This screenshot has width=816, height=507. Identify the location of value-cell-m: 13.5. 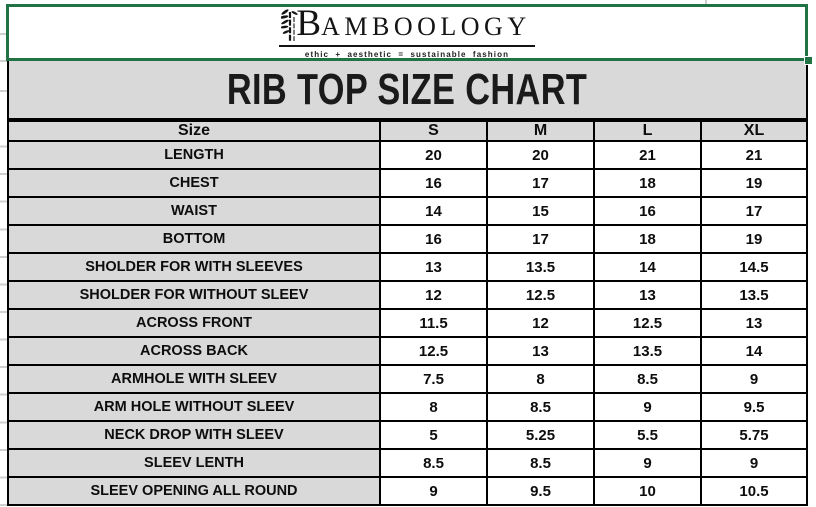
(540, 267).